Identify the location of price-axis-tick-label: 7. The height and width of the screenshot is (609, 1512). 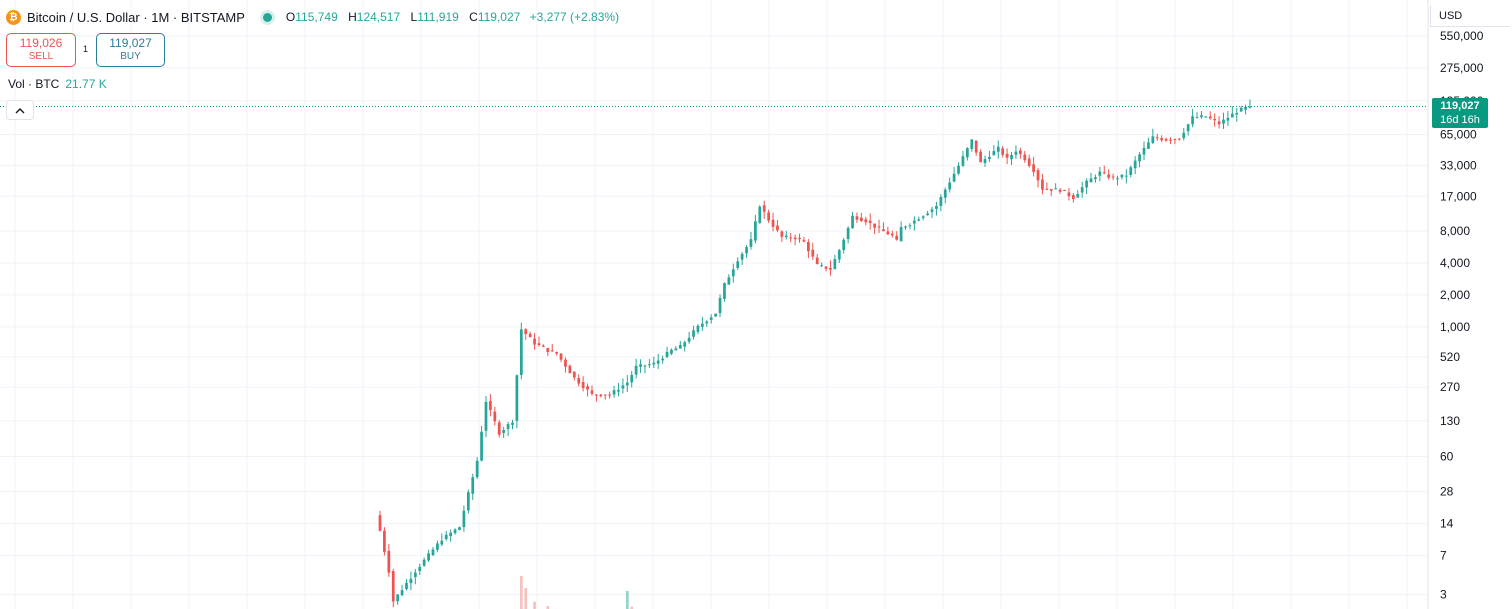
(1443, 556).